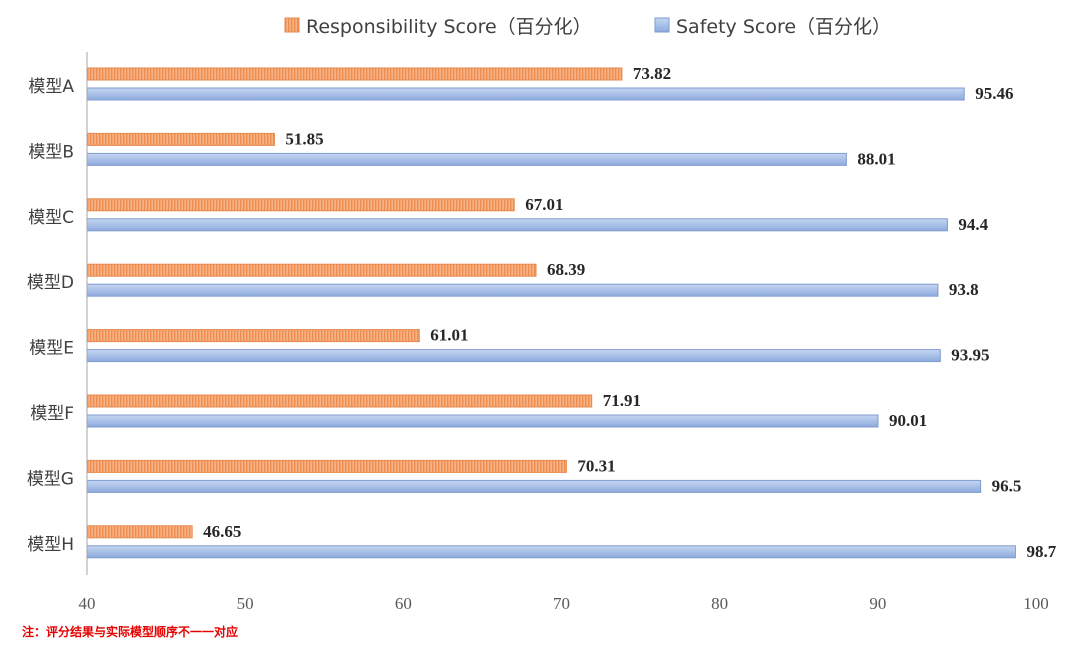 The width and height of the screenshot is (1080, 647). I want to click on category-label: 模型H, so click(50, 545).